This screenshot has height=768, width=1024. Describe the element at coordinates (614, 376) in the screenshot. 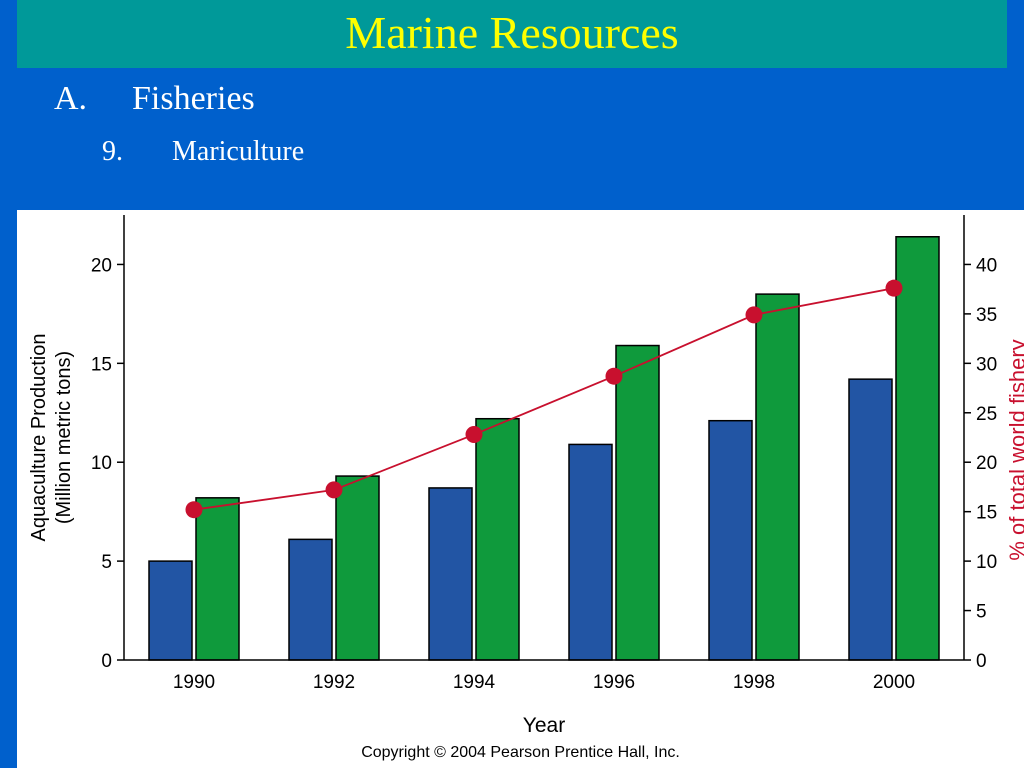

I see `point-1996` at that location.